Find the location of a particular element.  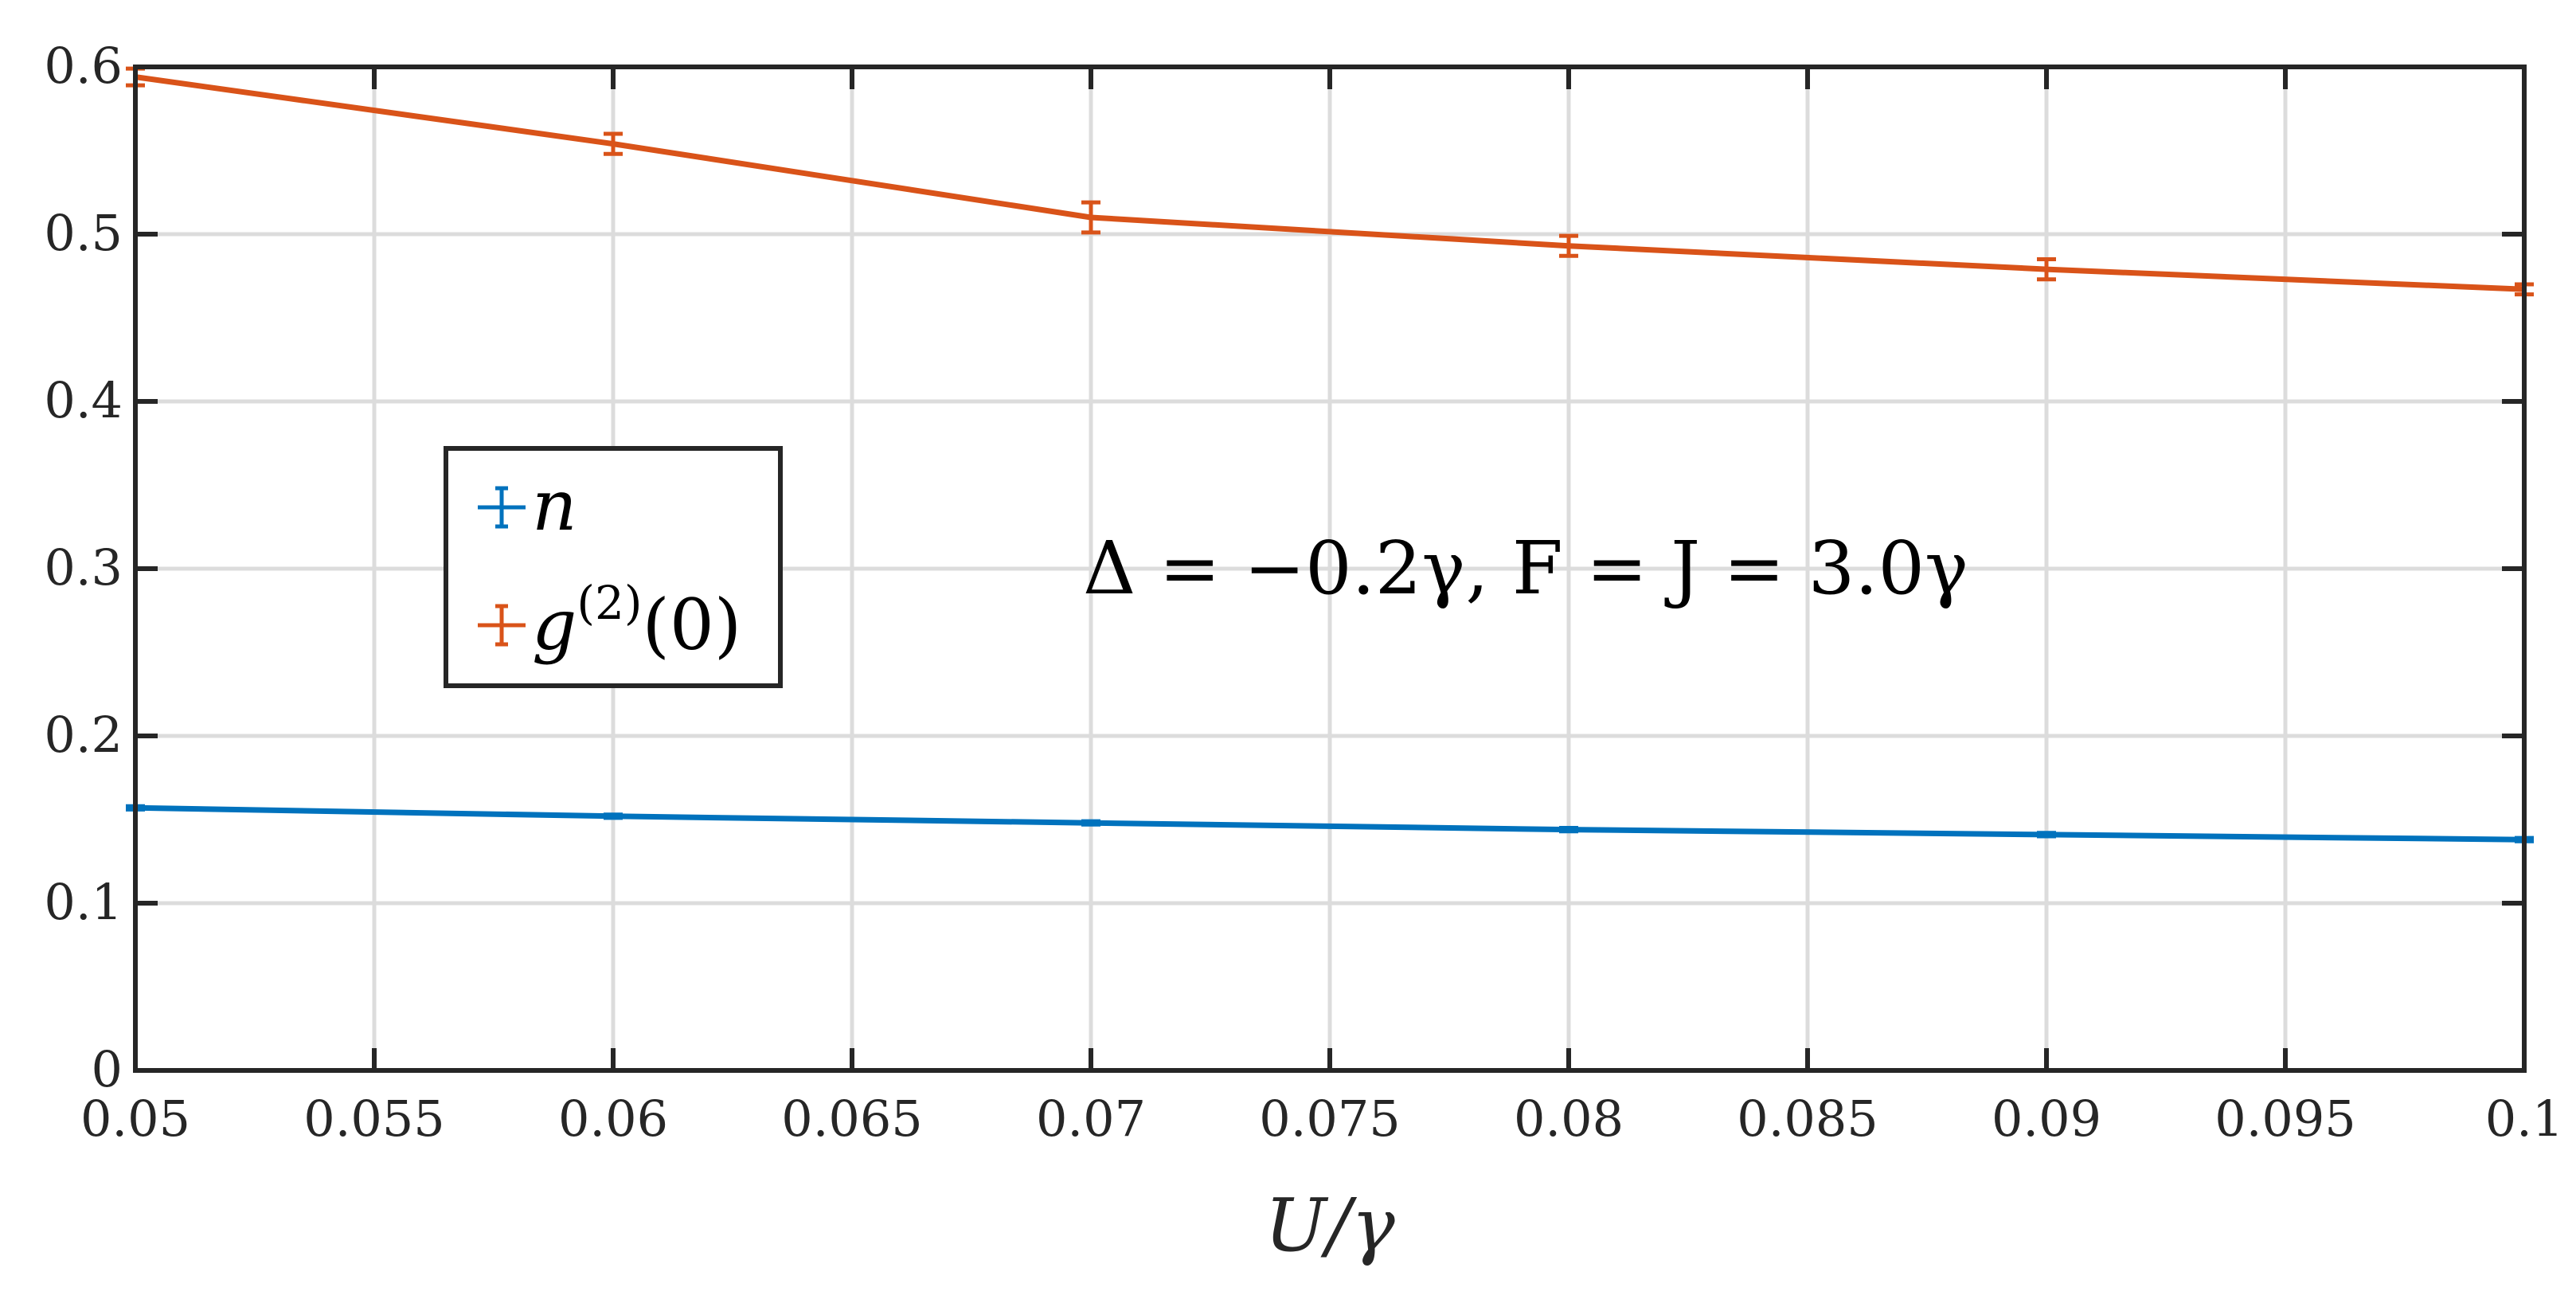

x-tick-label: 0.065 is located at coordinates (852, 1119).